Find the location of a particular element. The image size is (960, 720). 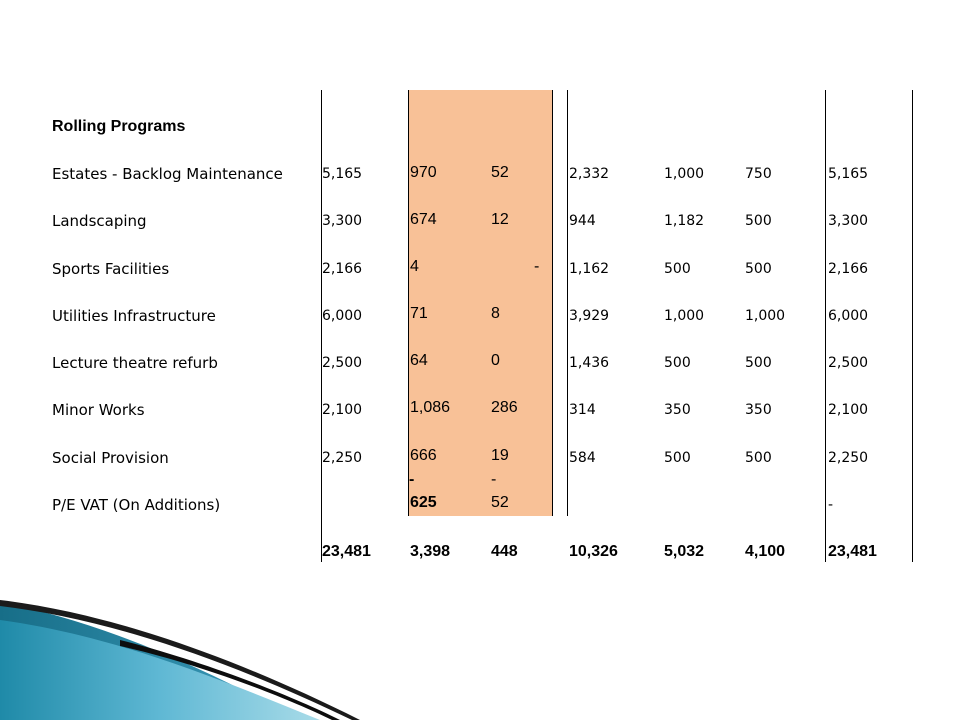

total-value: 448 is located at coordinates (504, 551).